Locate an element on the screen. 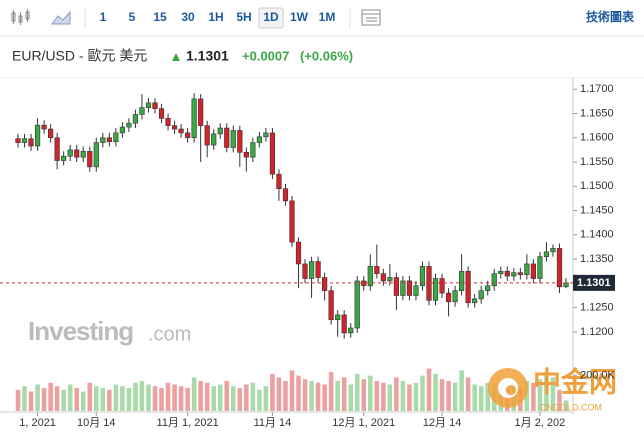  interval-button: 15 is located at coordinates (160, 17).